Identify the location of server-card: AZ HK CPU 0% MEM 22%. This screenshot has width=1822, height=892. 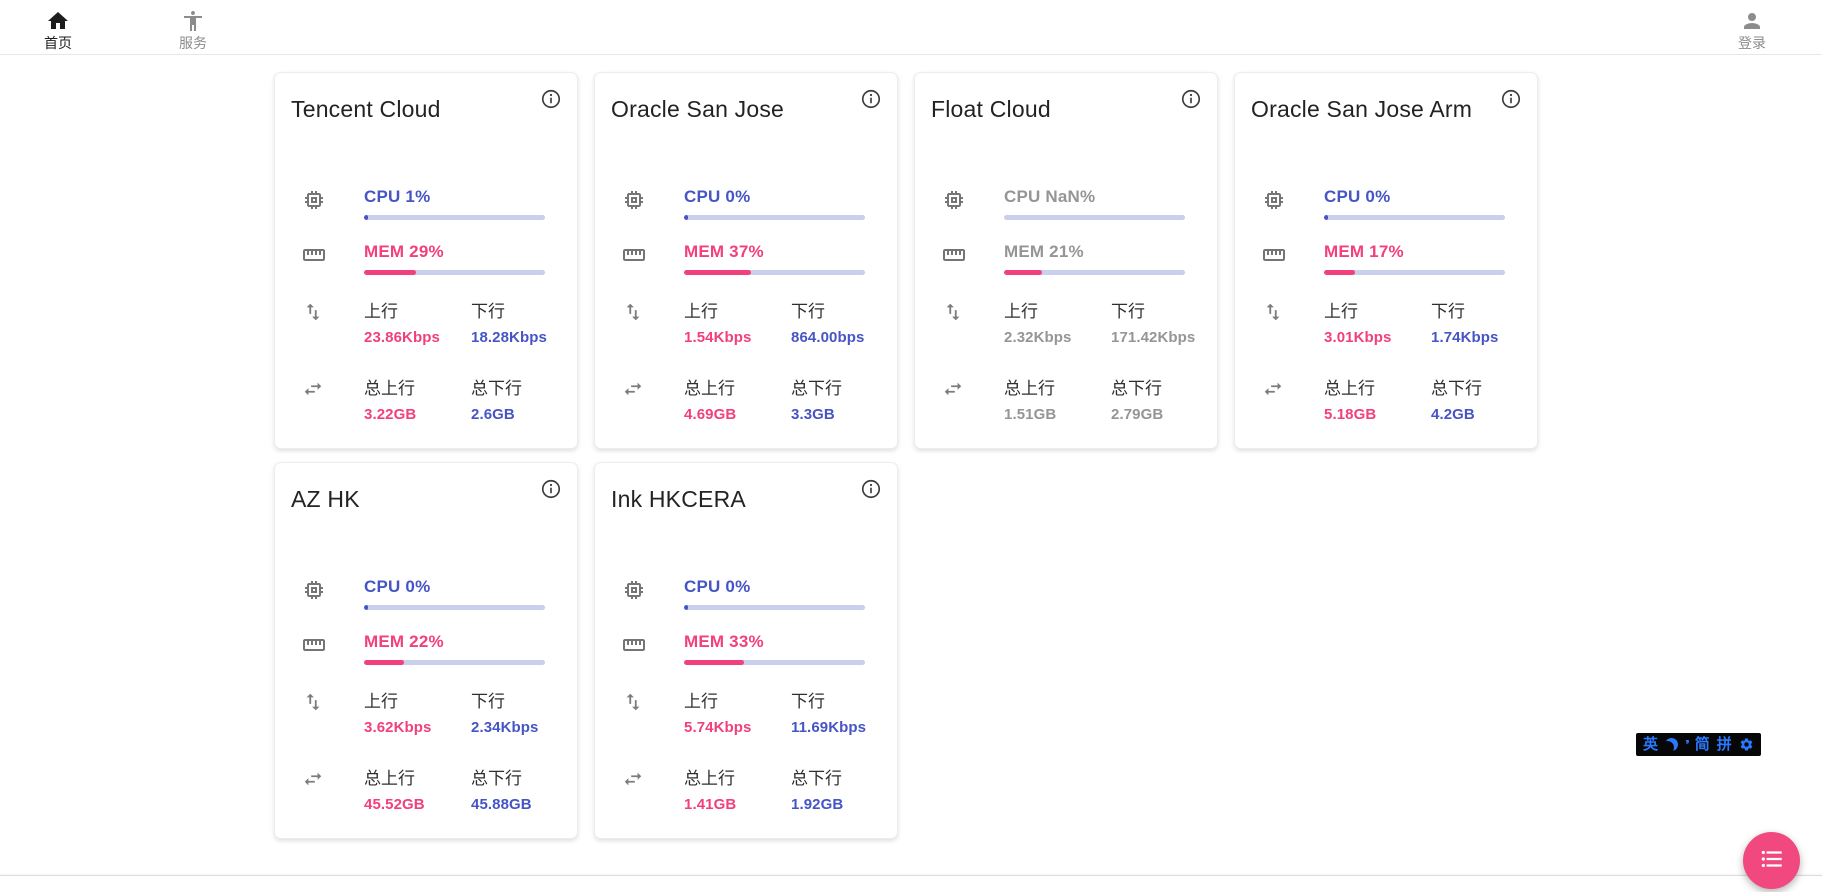
(426, 650).